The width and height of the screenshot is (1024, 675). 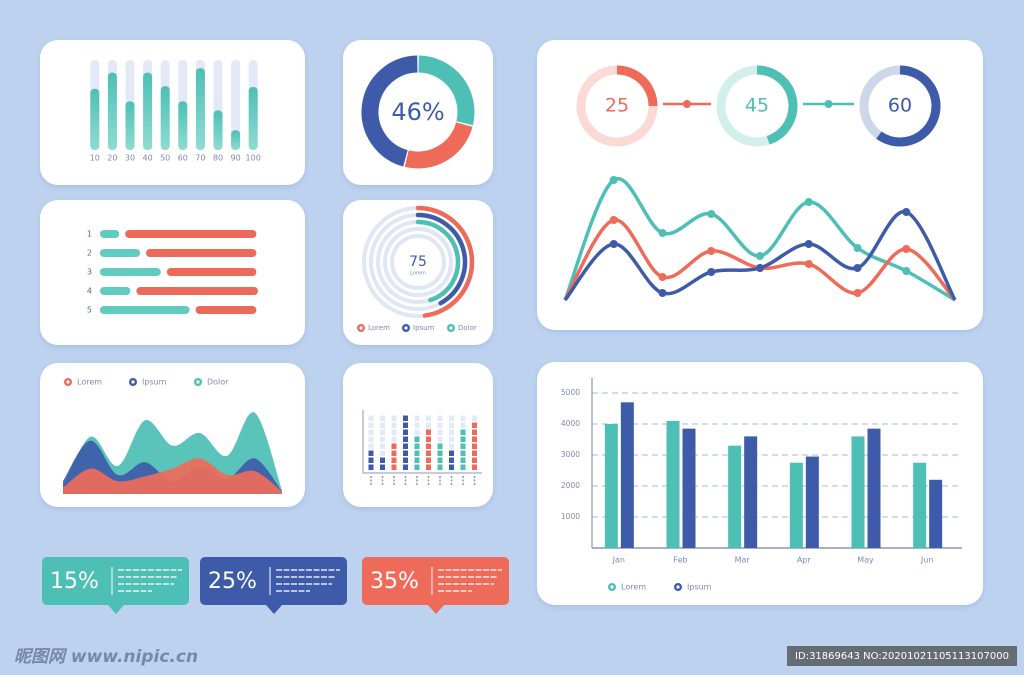 I want to click on x-tick-label: 60, so click(x=183, y=158).